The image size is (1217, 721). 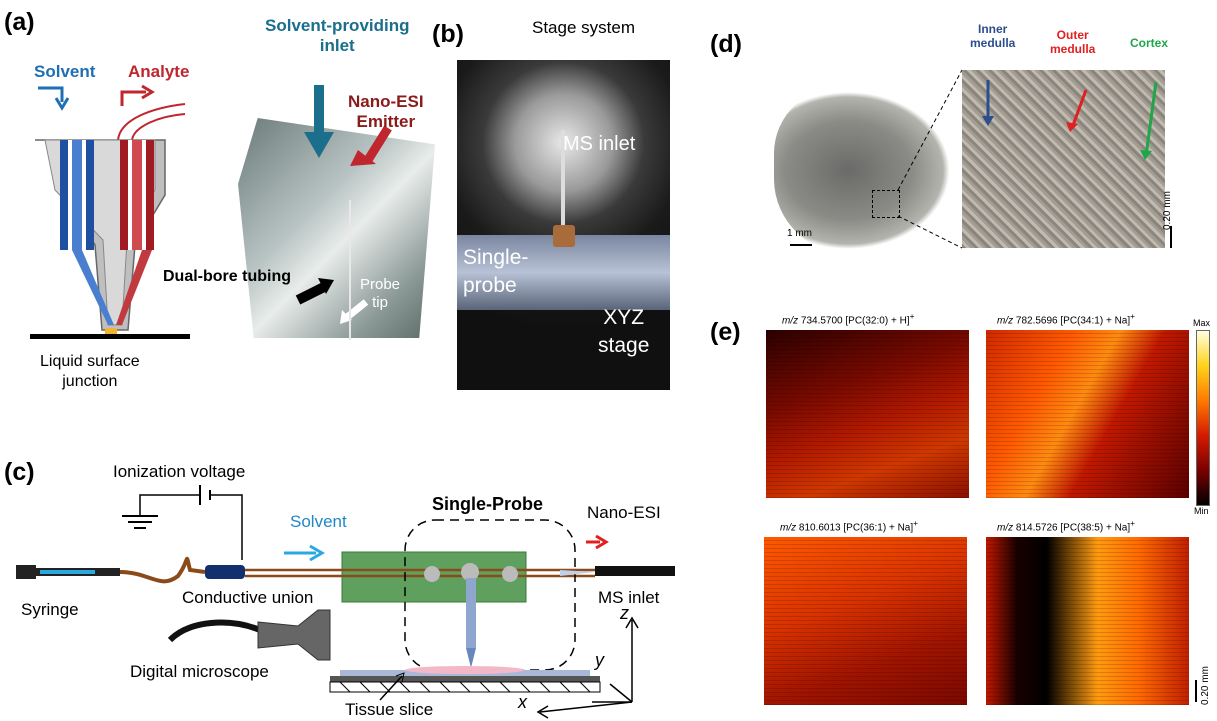 I want to click on msi-title-4: m/z 814.5726 [PC(38:5) + Na]+, so click(x=1066, y=526).